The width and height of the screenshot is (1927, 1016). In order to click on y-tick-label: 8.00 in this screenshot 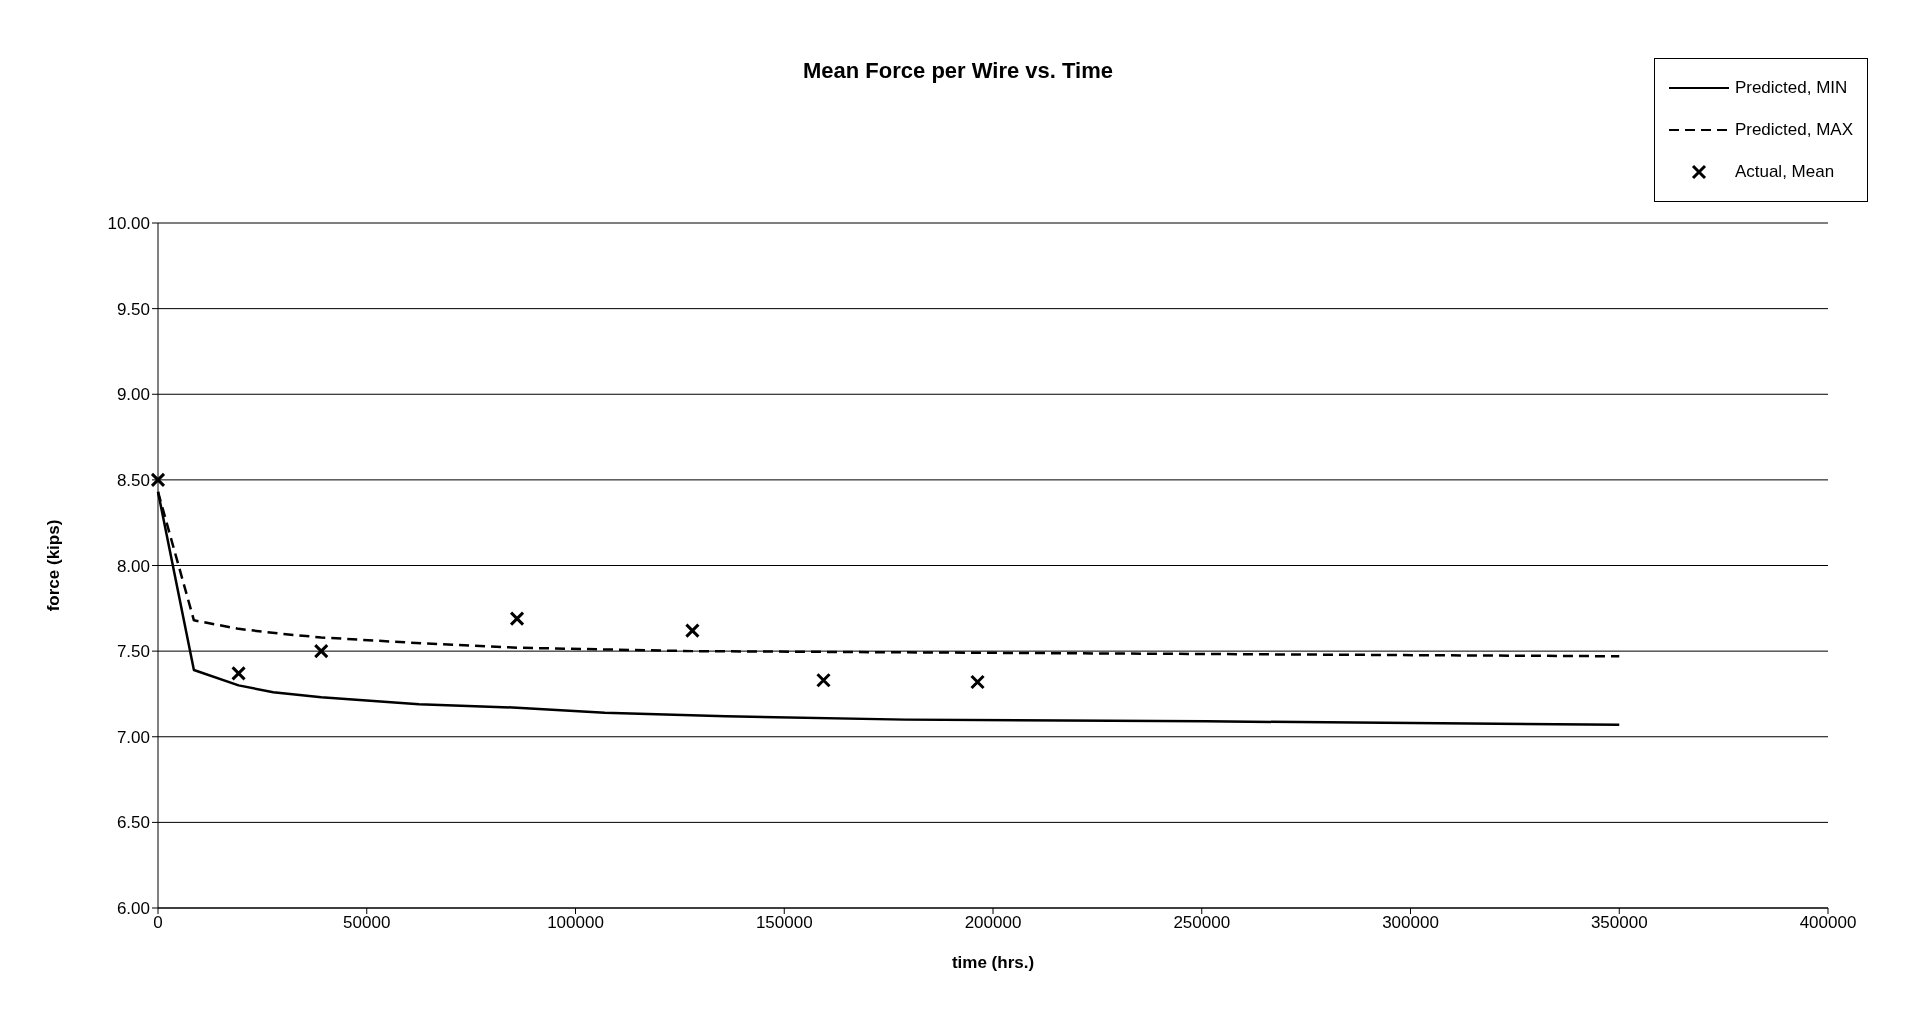, I will do `click(133, 566)`.